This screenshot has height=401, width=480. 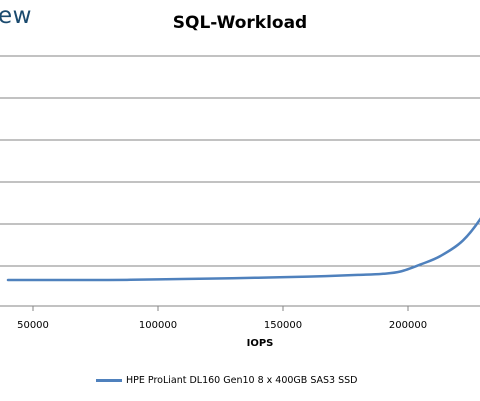 I want to click on x-tick-label: 200000, so click(x=408, y=325).